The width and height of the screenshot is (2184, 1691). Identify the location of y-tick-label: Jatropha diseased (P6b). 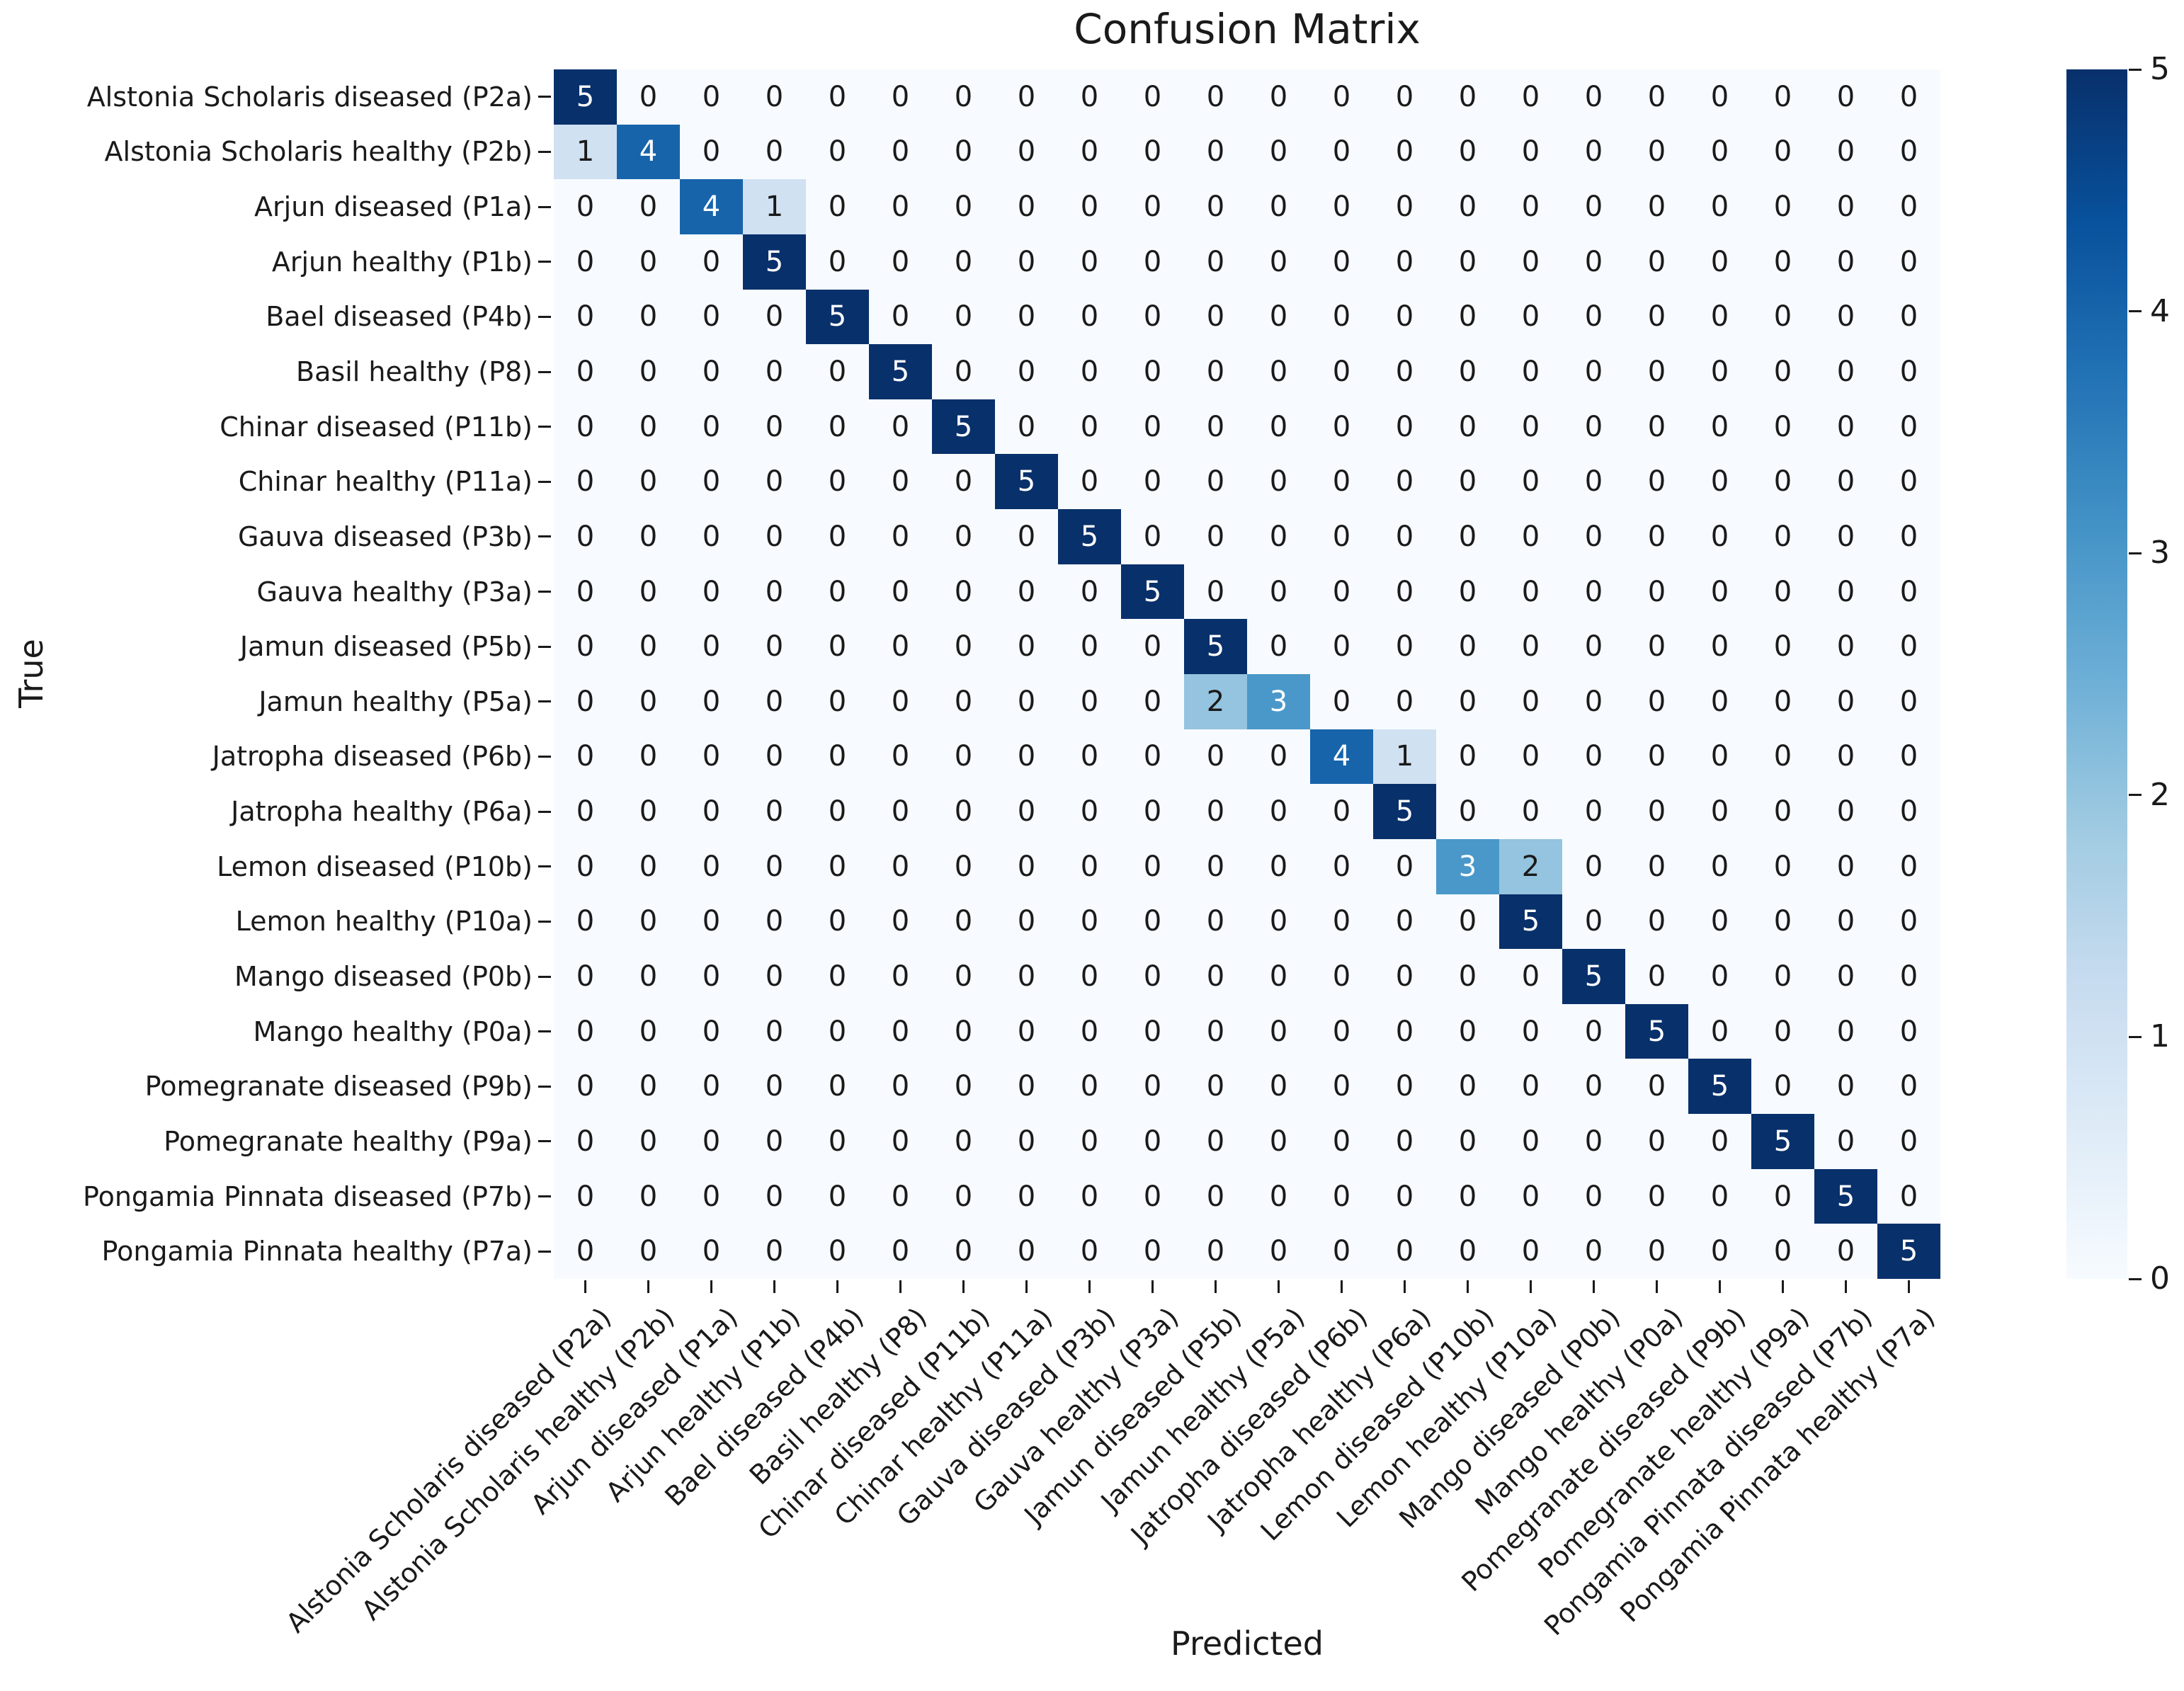
(373, 757).